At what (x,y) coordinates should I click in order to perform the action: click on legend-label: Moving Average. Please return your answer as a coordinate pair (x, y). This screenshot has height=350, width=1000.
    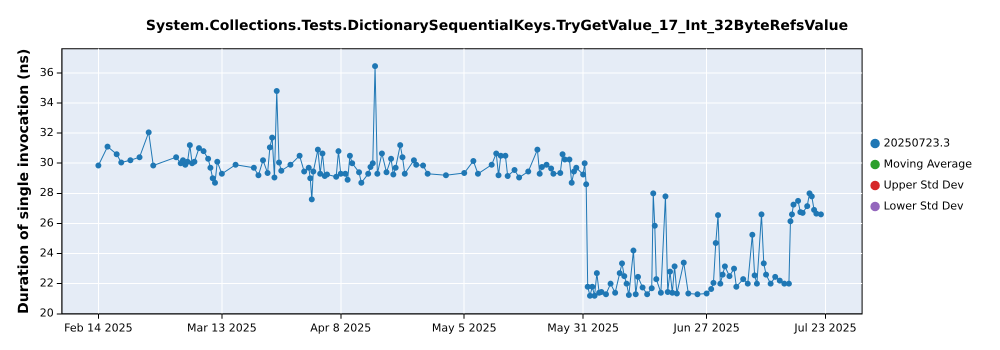
    Looking at the image, I should click on (928, 163).